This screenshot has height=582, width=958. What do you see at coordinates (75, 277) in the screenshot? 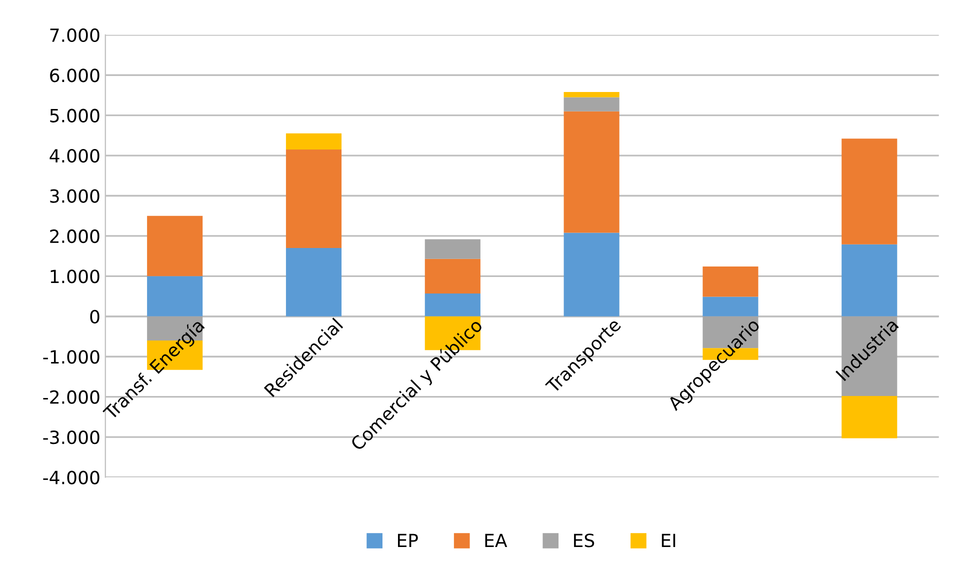
I see `y-tick-label: 1.000` at bounding box center [75, 277].